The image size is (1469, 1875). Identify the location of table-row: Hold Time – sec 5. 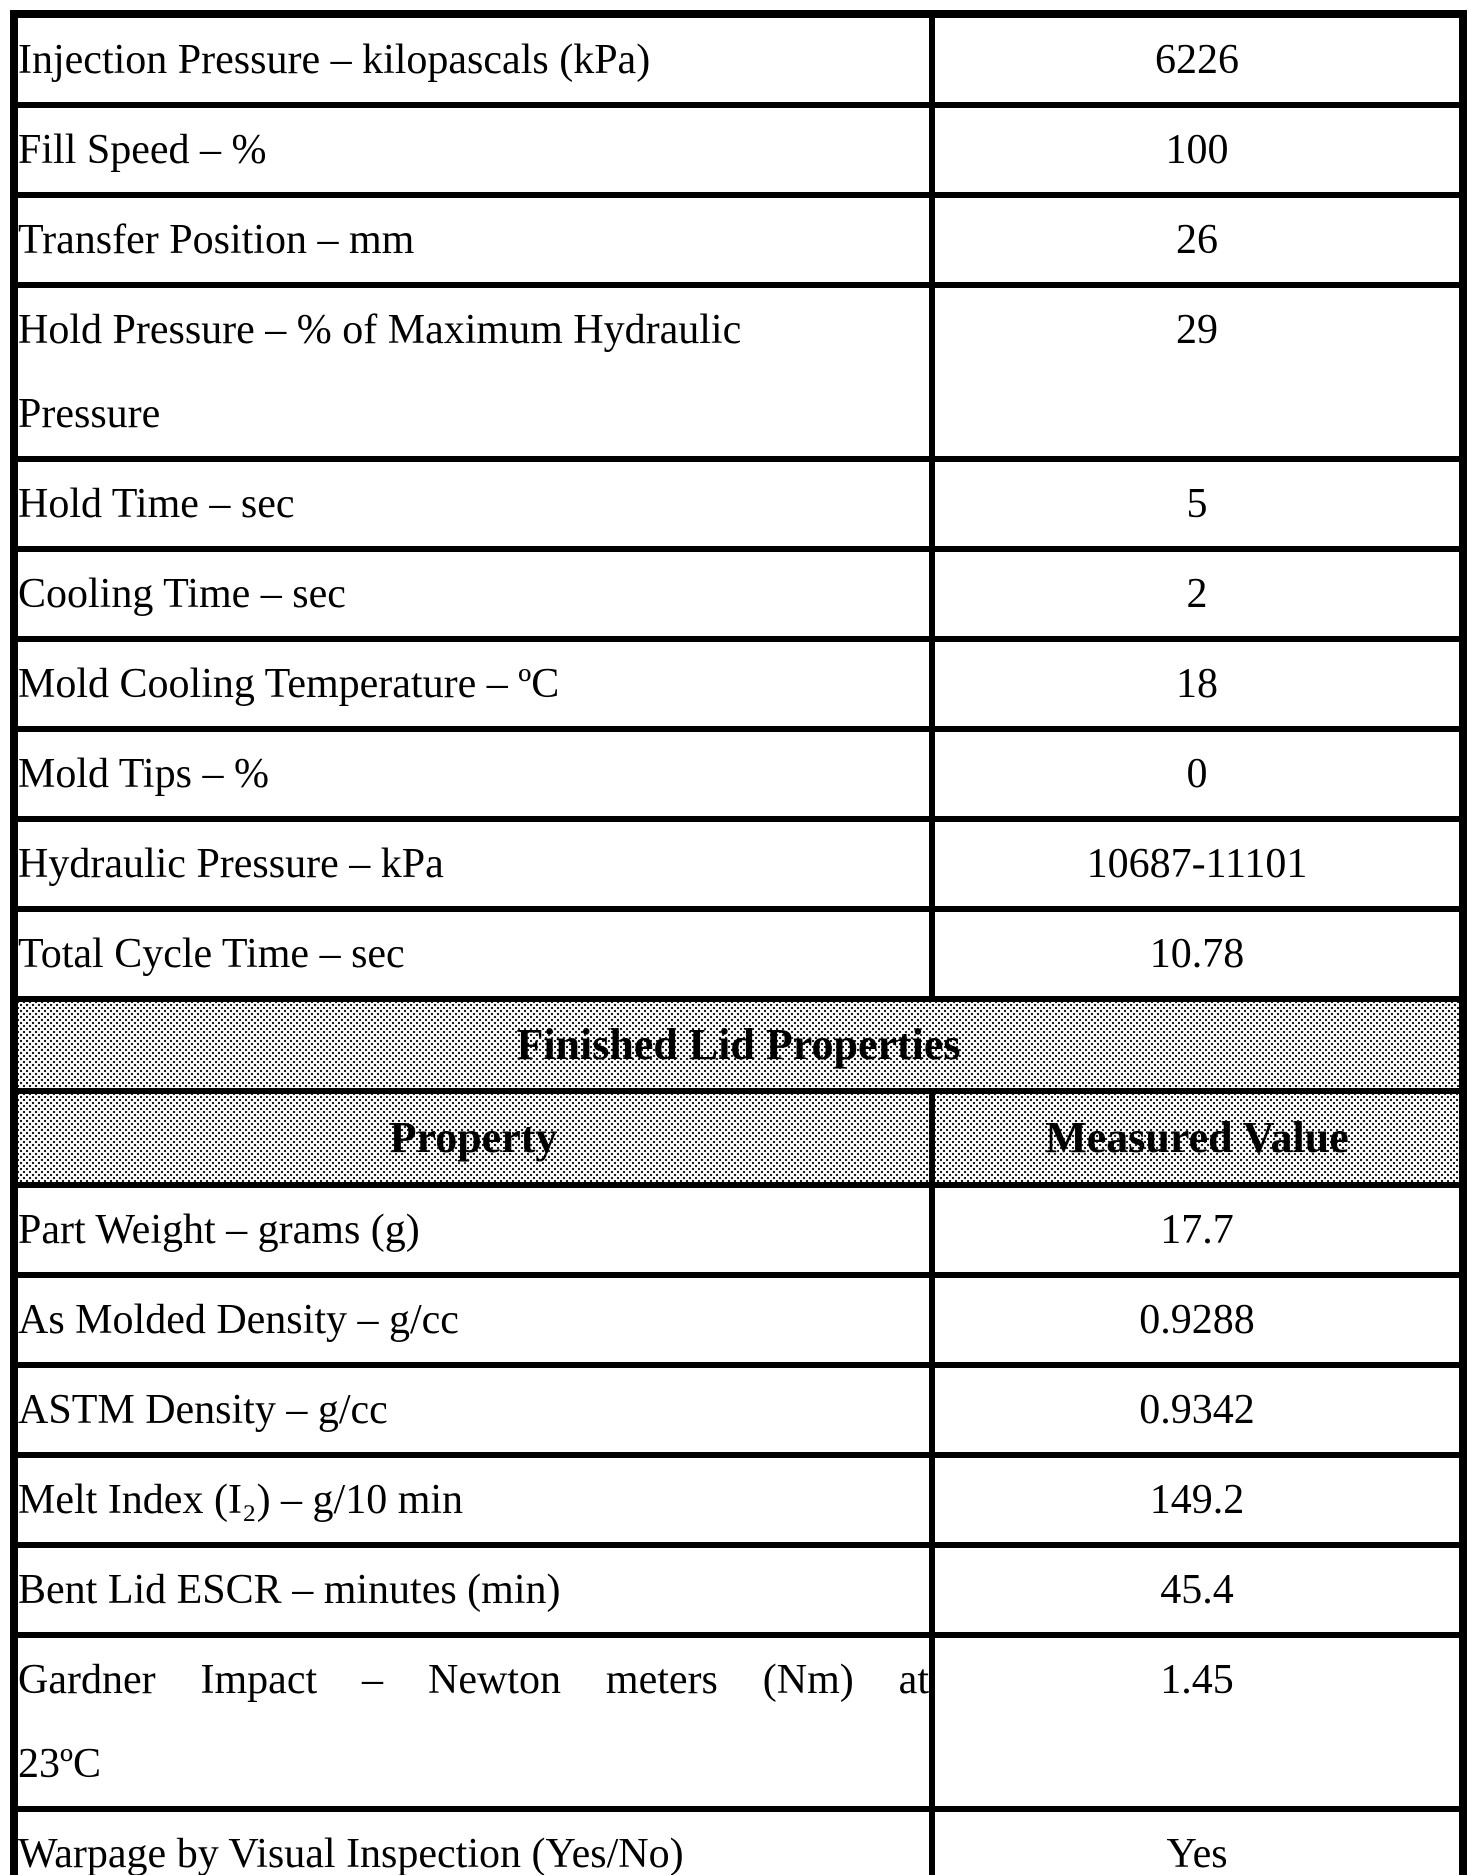
(738, 504).